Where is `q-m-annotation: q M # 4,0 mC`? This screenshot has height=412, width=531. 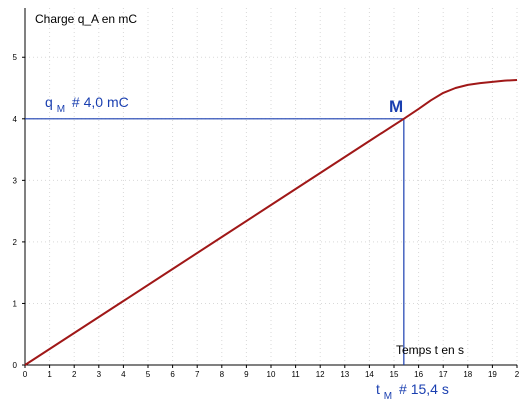
q-m-annotation: q M # 4,0 mC is located at coordinates (87, 104).